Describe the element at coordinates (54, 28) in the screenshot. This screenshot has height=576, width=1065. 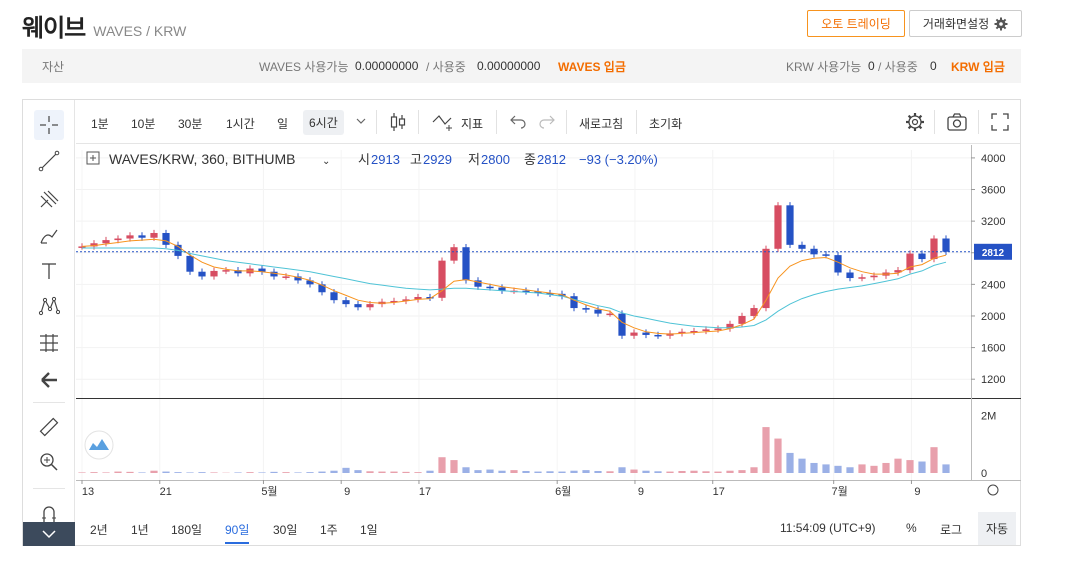
I see `page-title: 웨이브` at that location.